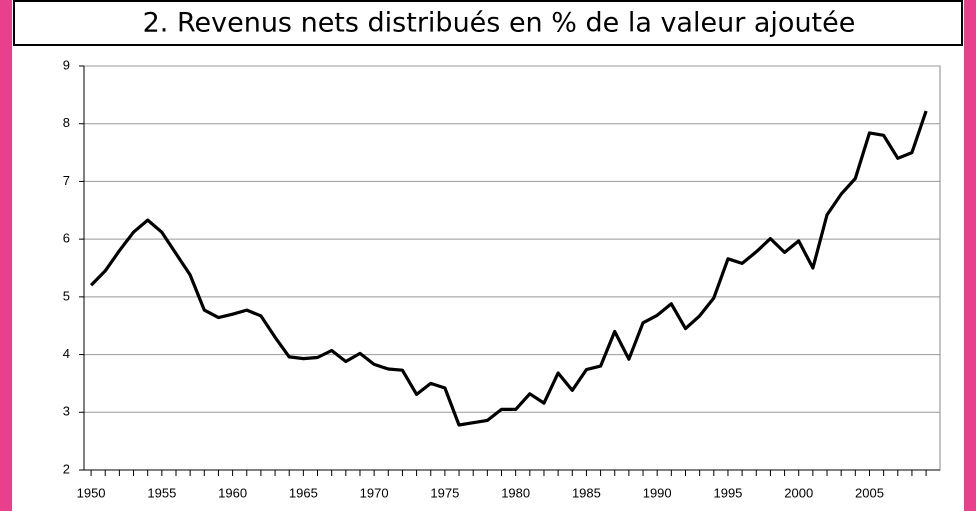 The width and height of the screenshot is (976, 511). Describe the element at coordinates (869, 492) in the screenshot. I see `x-tick-label: 2005` at that location.